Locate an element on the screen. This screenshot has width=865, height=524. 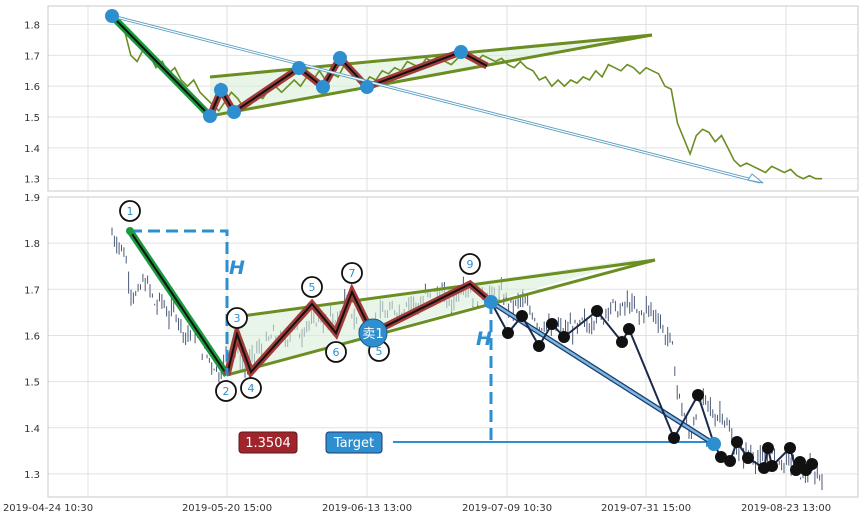
h-label-lower: H is located at coordinates (484, 339).